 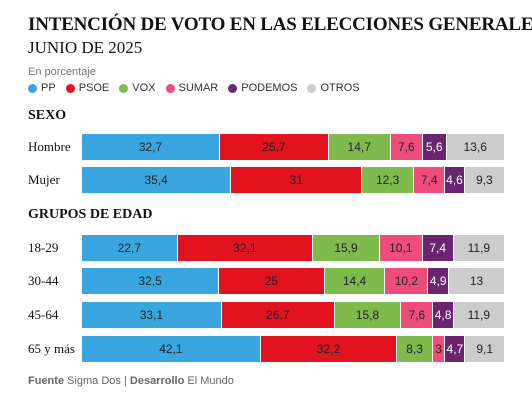 I want to click on row-label: Mujer, so click(x=44, y=179).